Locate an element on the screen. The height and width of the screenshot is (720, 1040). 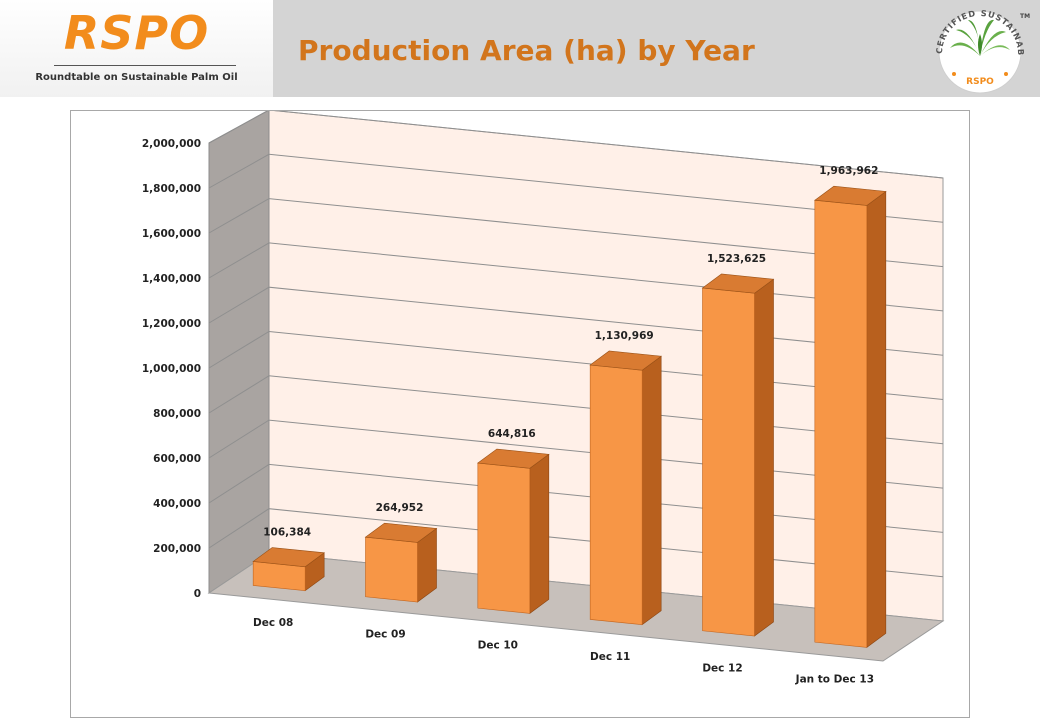
title-panel is located at coordinates (656, 48).